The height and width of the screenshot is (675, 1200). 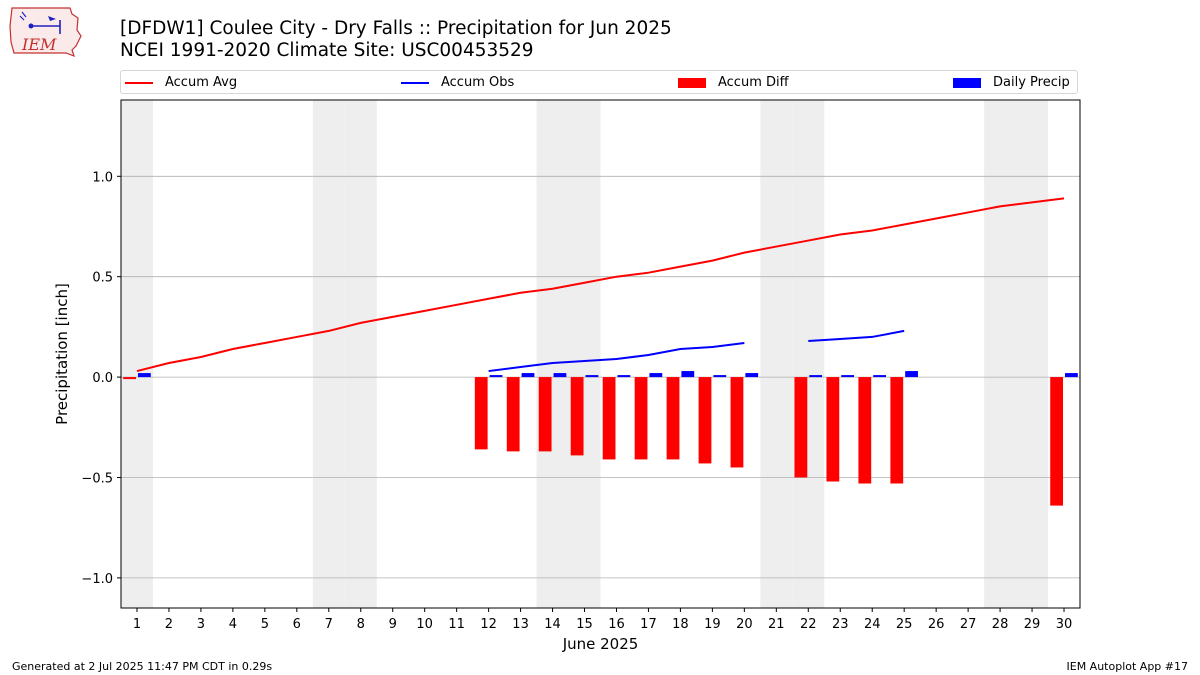 I want to click on y-tick-label: −1.0, so click(x=97, y=579).